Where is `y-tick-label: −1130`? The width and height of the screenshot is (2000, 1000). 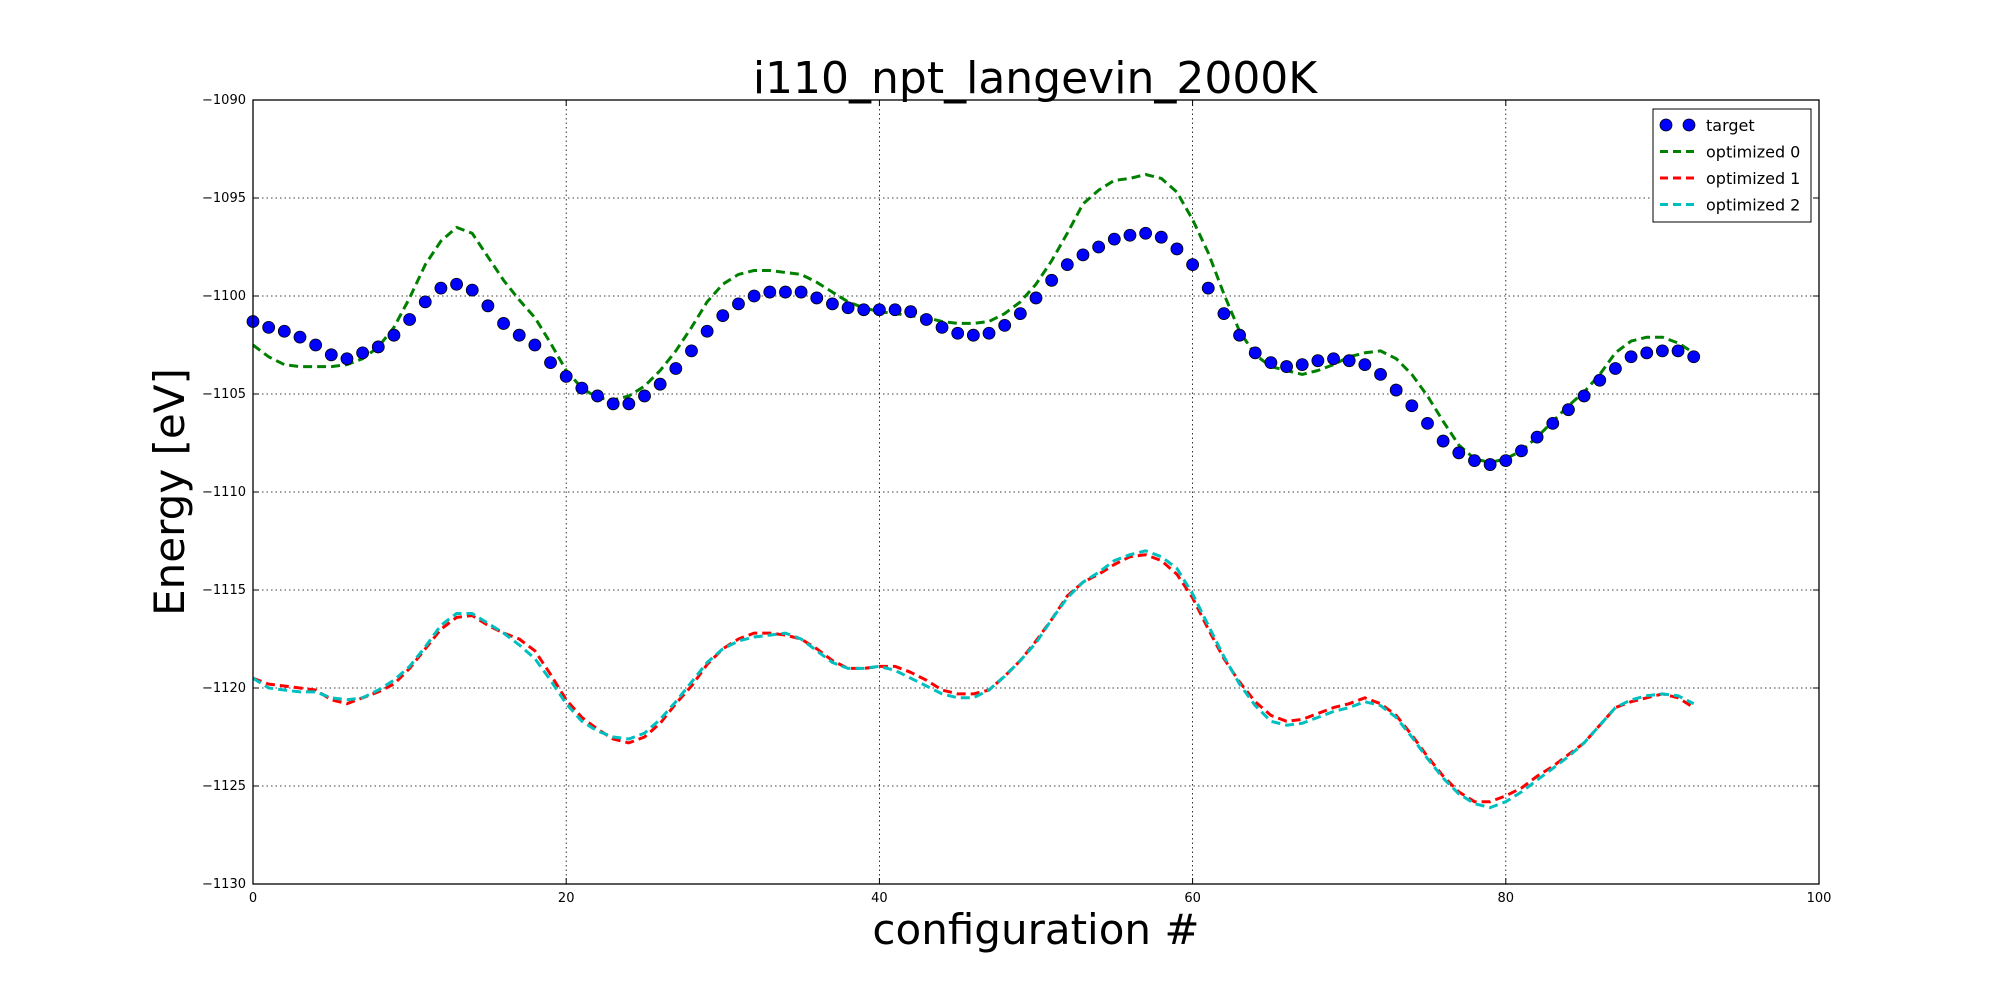 y-tick-label: −1130 is located at coordinates (224, 884).